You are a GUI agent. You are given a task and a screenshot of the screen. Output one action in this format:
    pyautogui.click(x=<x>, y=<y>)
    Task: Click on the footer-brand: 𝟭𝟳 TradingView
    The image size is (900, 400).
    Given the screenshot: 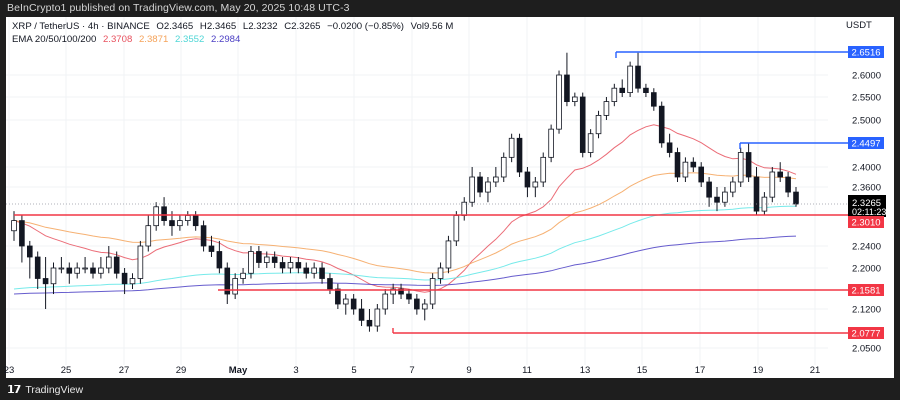 What is the action you would take?
    pyautogui.click(x=45, y=390)
    